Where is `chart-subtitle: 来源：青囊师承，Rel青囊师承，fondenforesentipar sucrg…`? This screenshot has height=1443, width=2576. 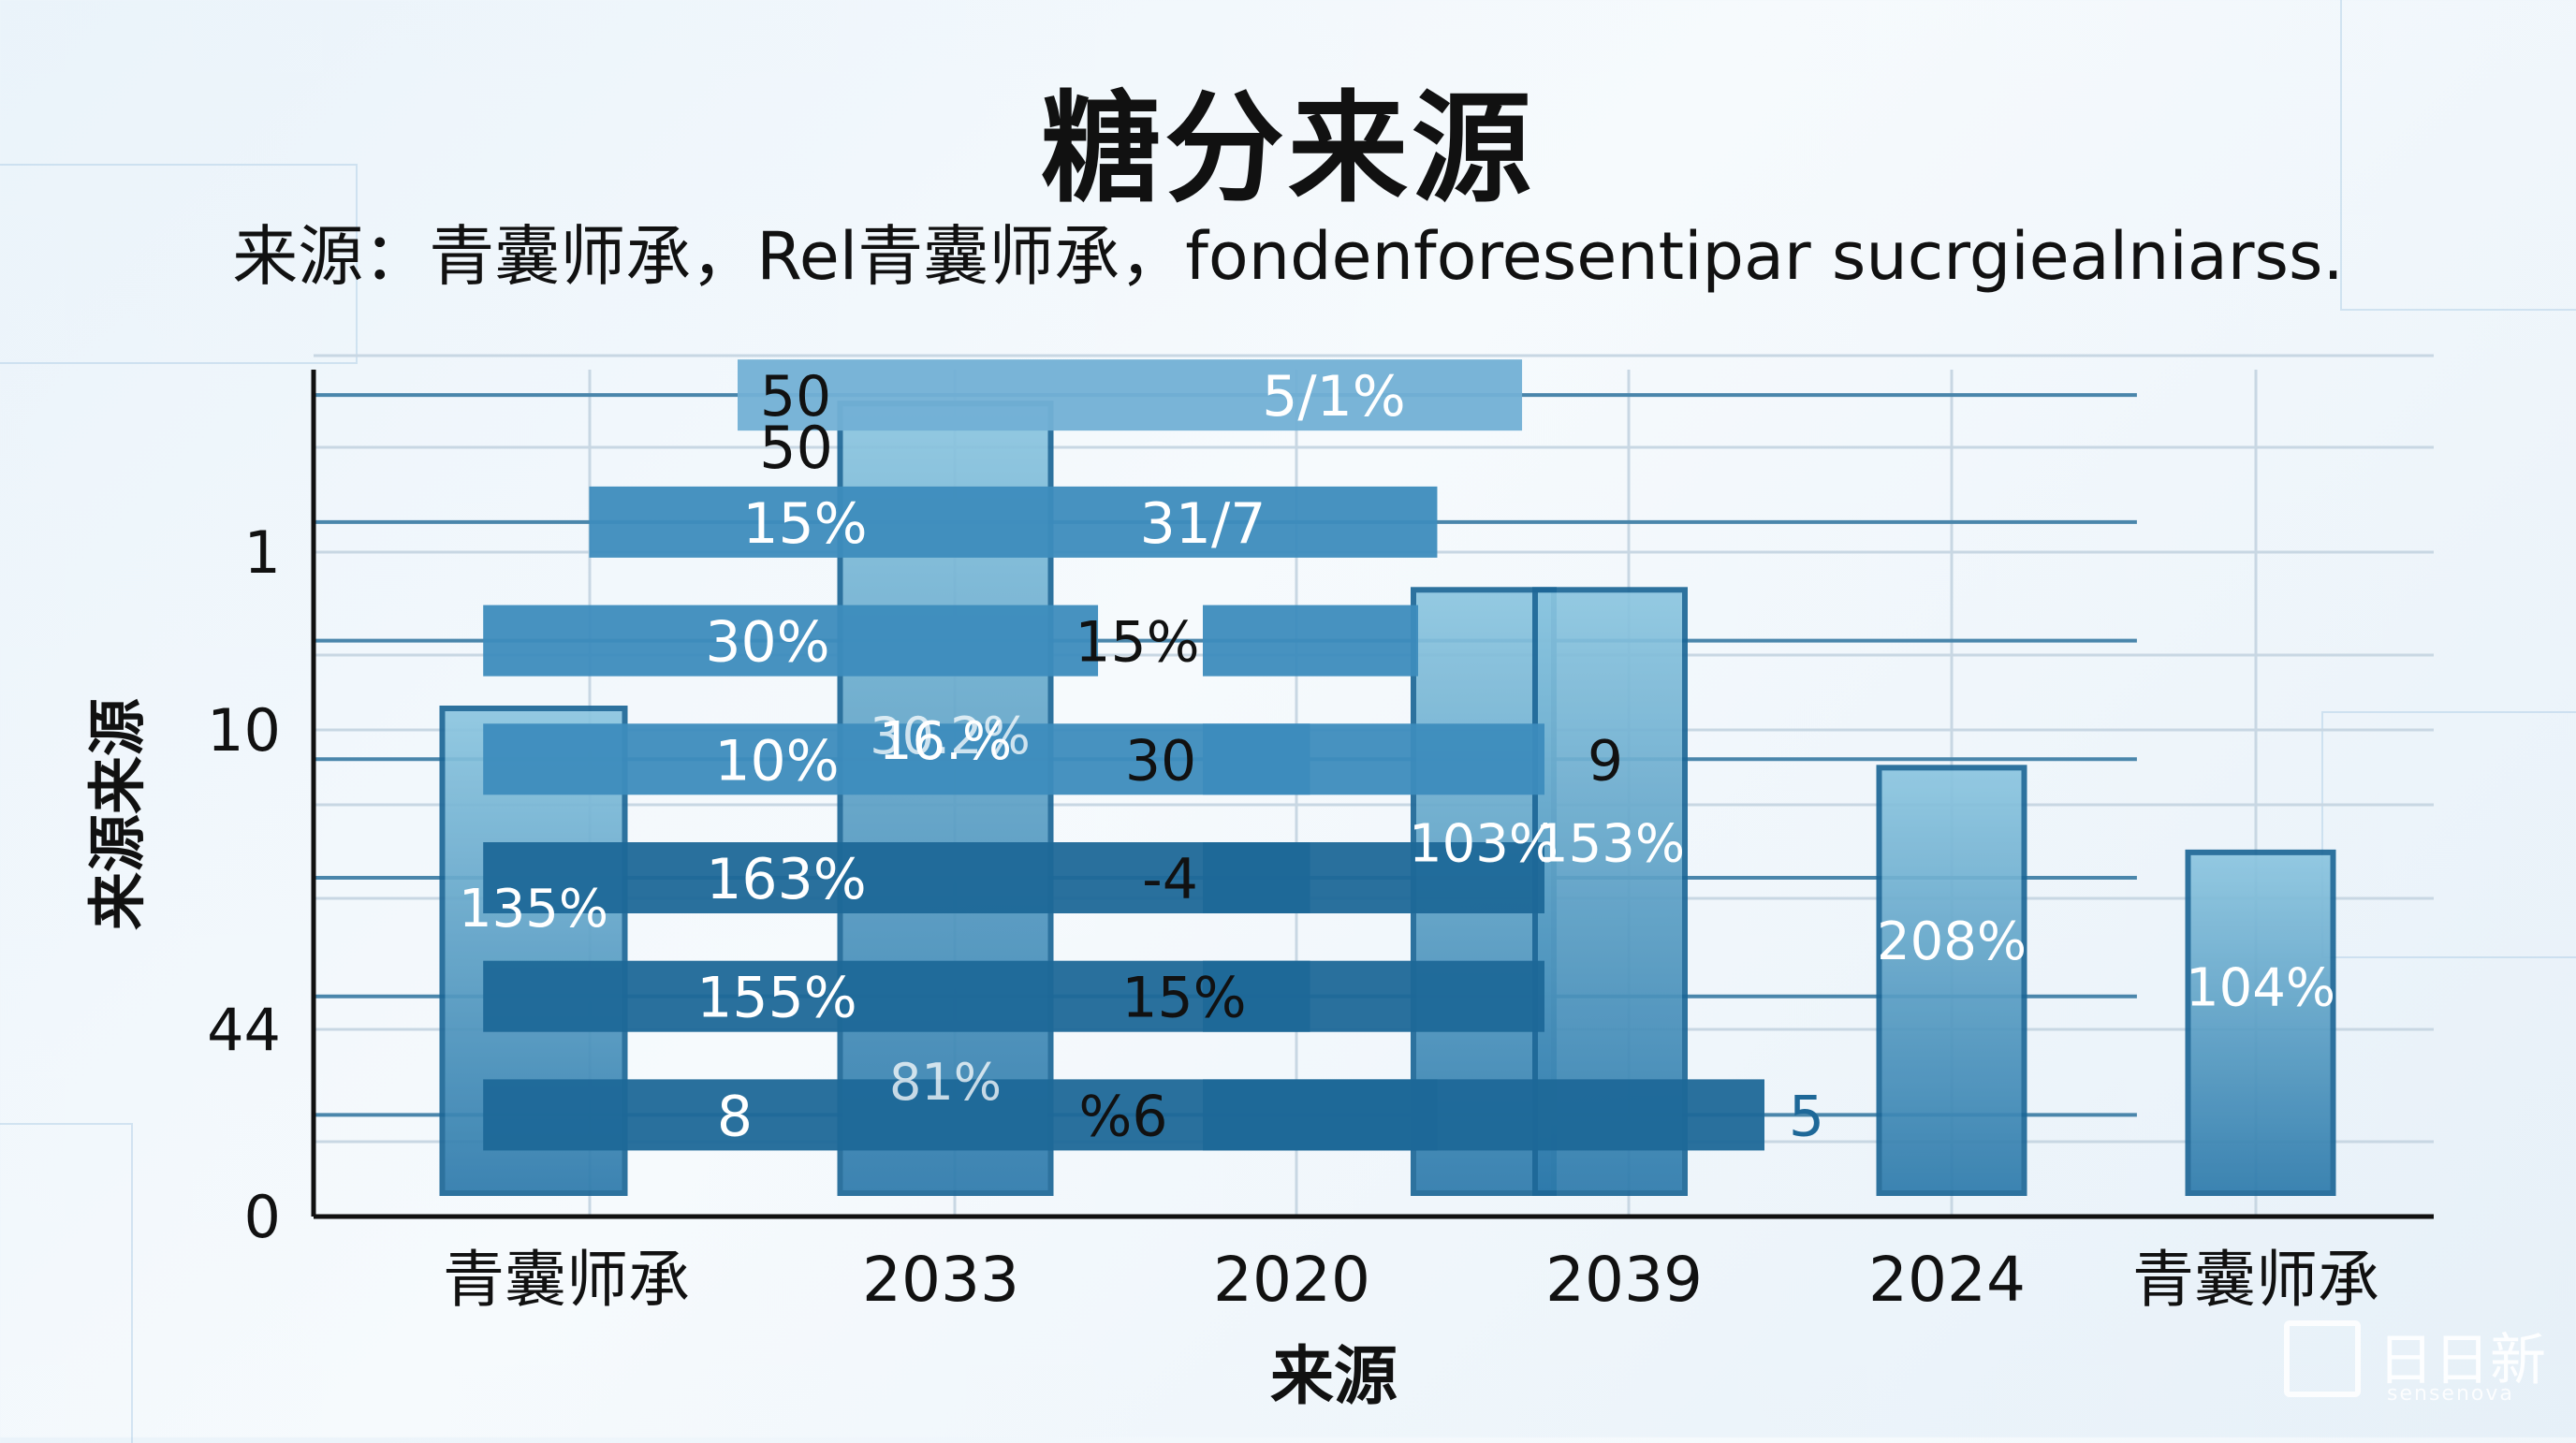 chart-subtitle: 来源：青囊师承，Rel青囊师承，fondenforesentipar sucrg… is located at coordinates (1288, 256).